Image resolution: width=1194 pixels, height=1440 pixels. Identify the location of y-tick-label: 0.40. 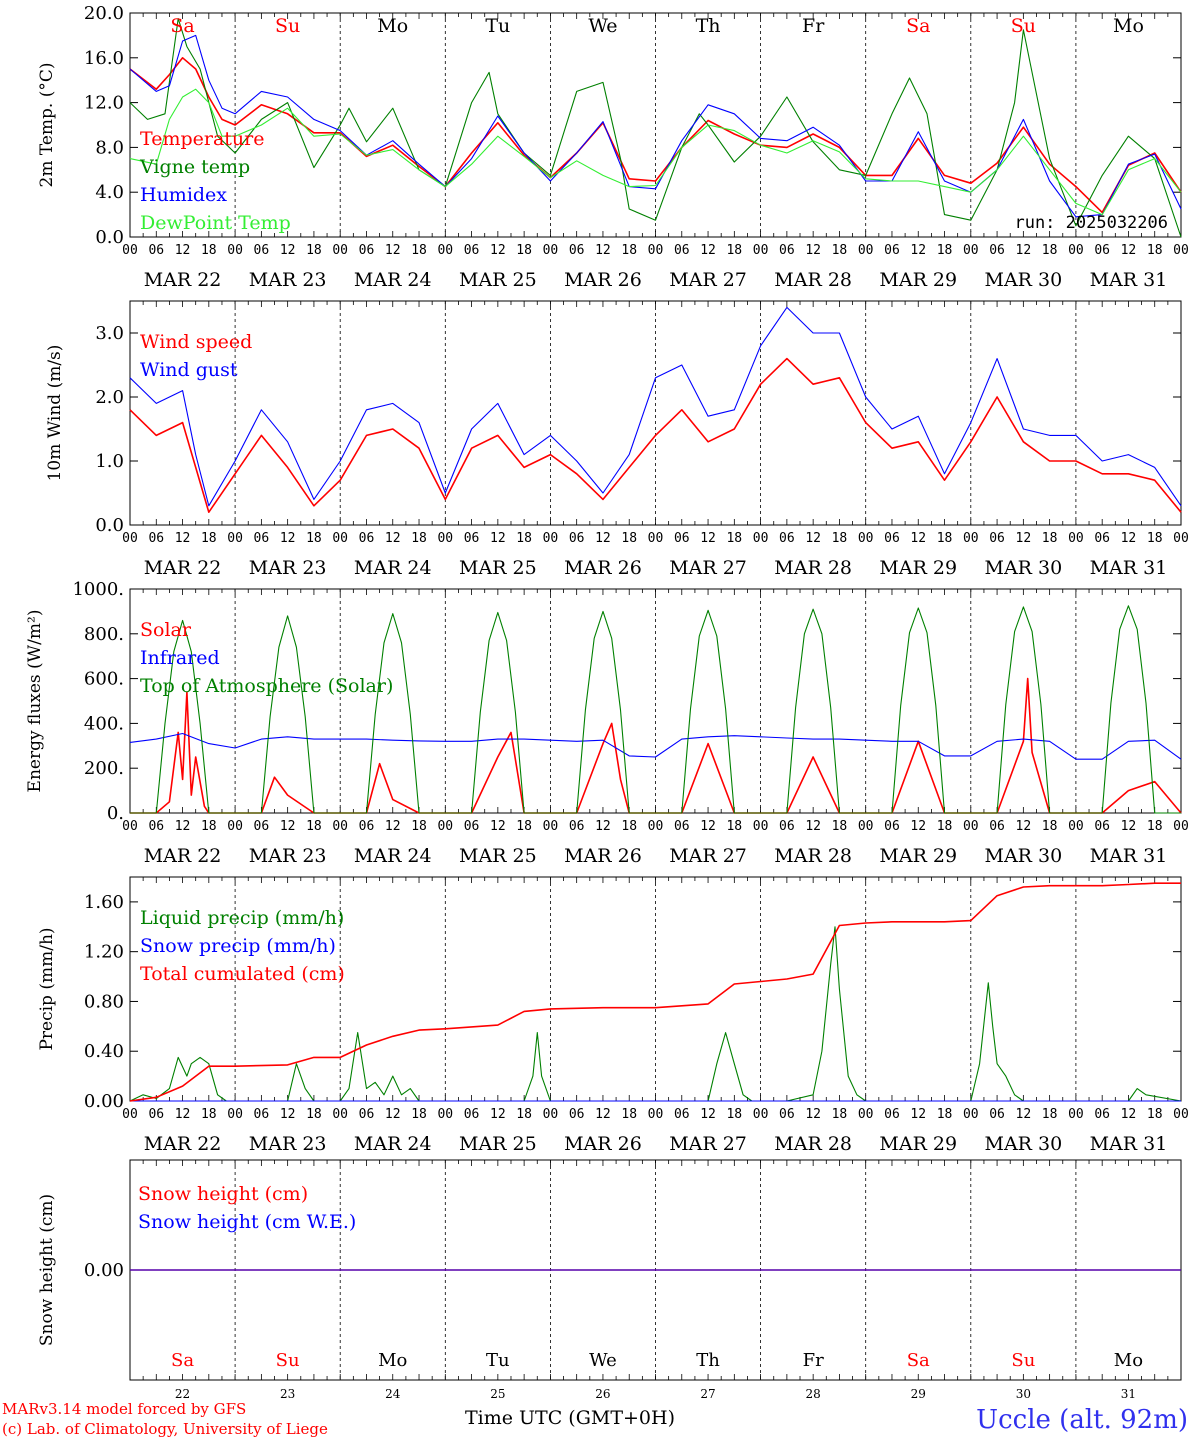
(104, 1051).